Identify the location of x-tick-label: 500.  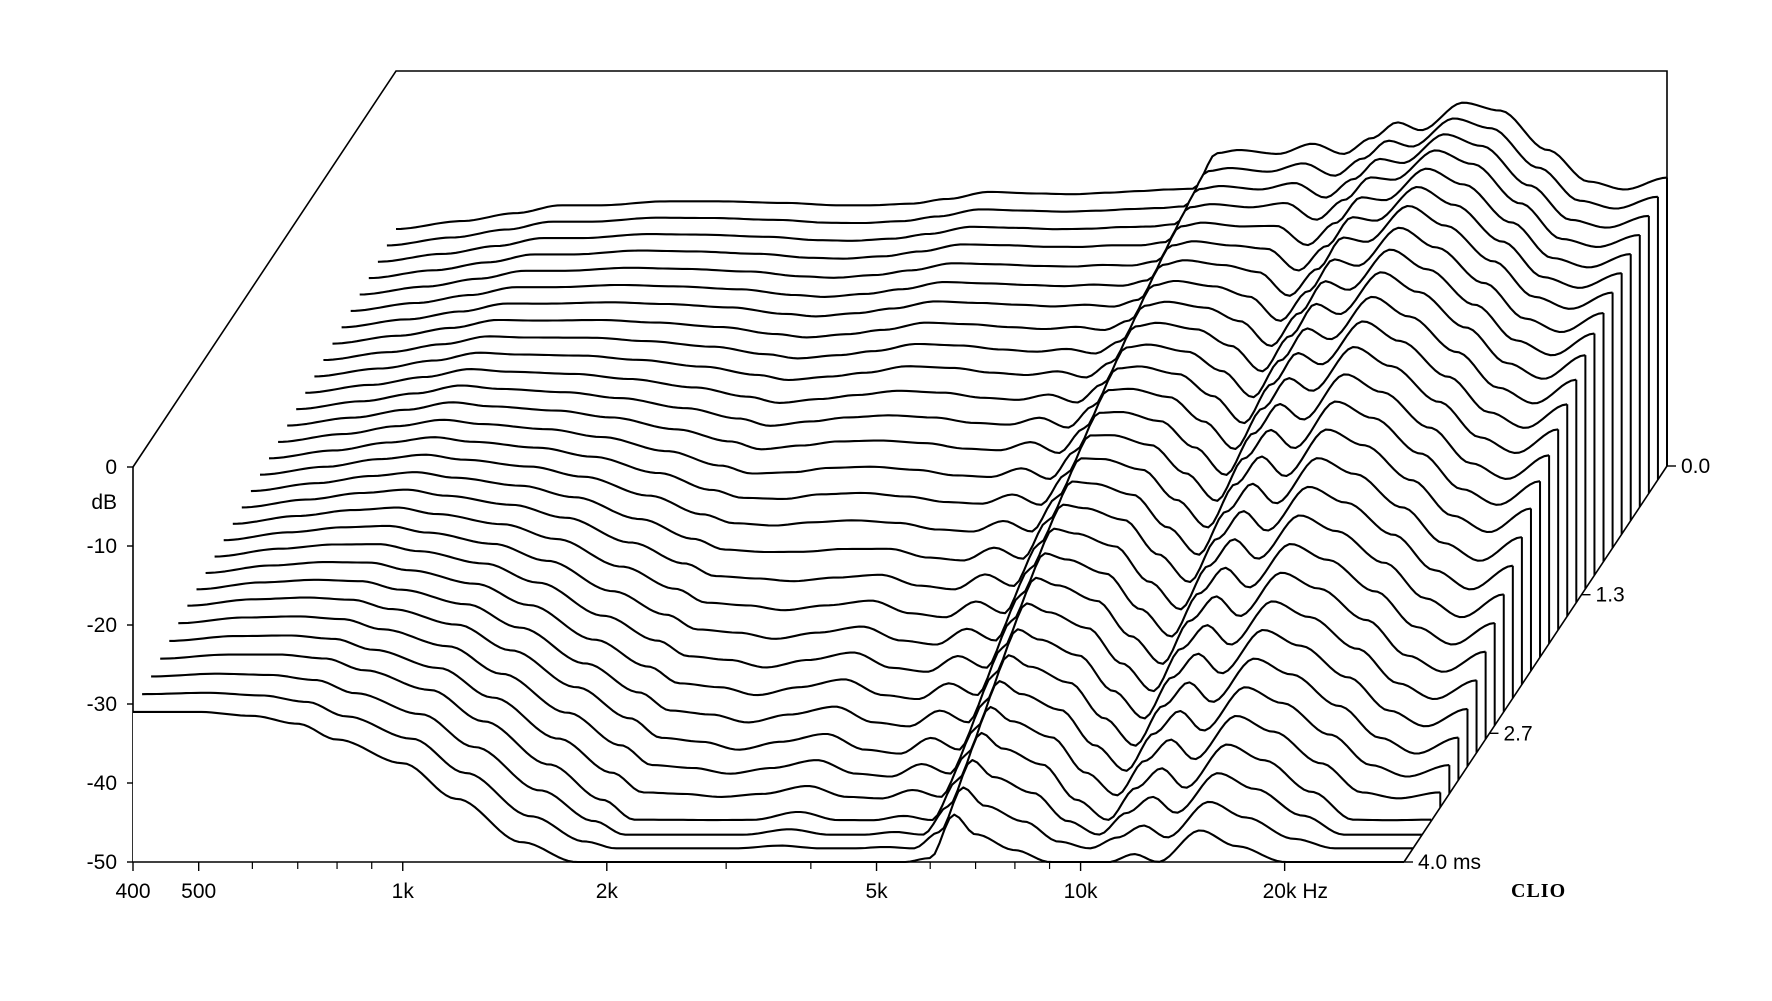
(198, 891).